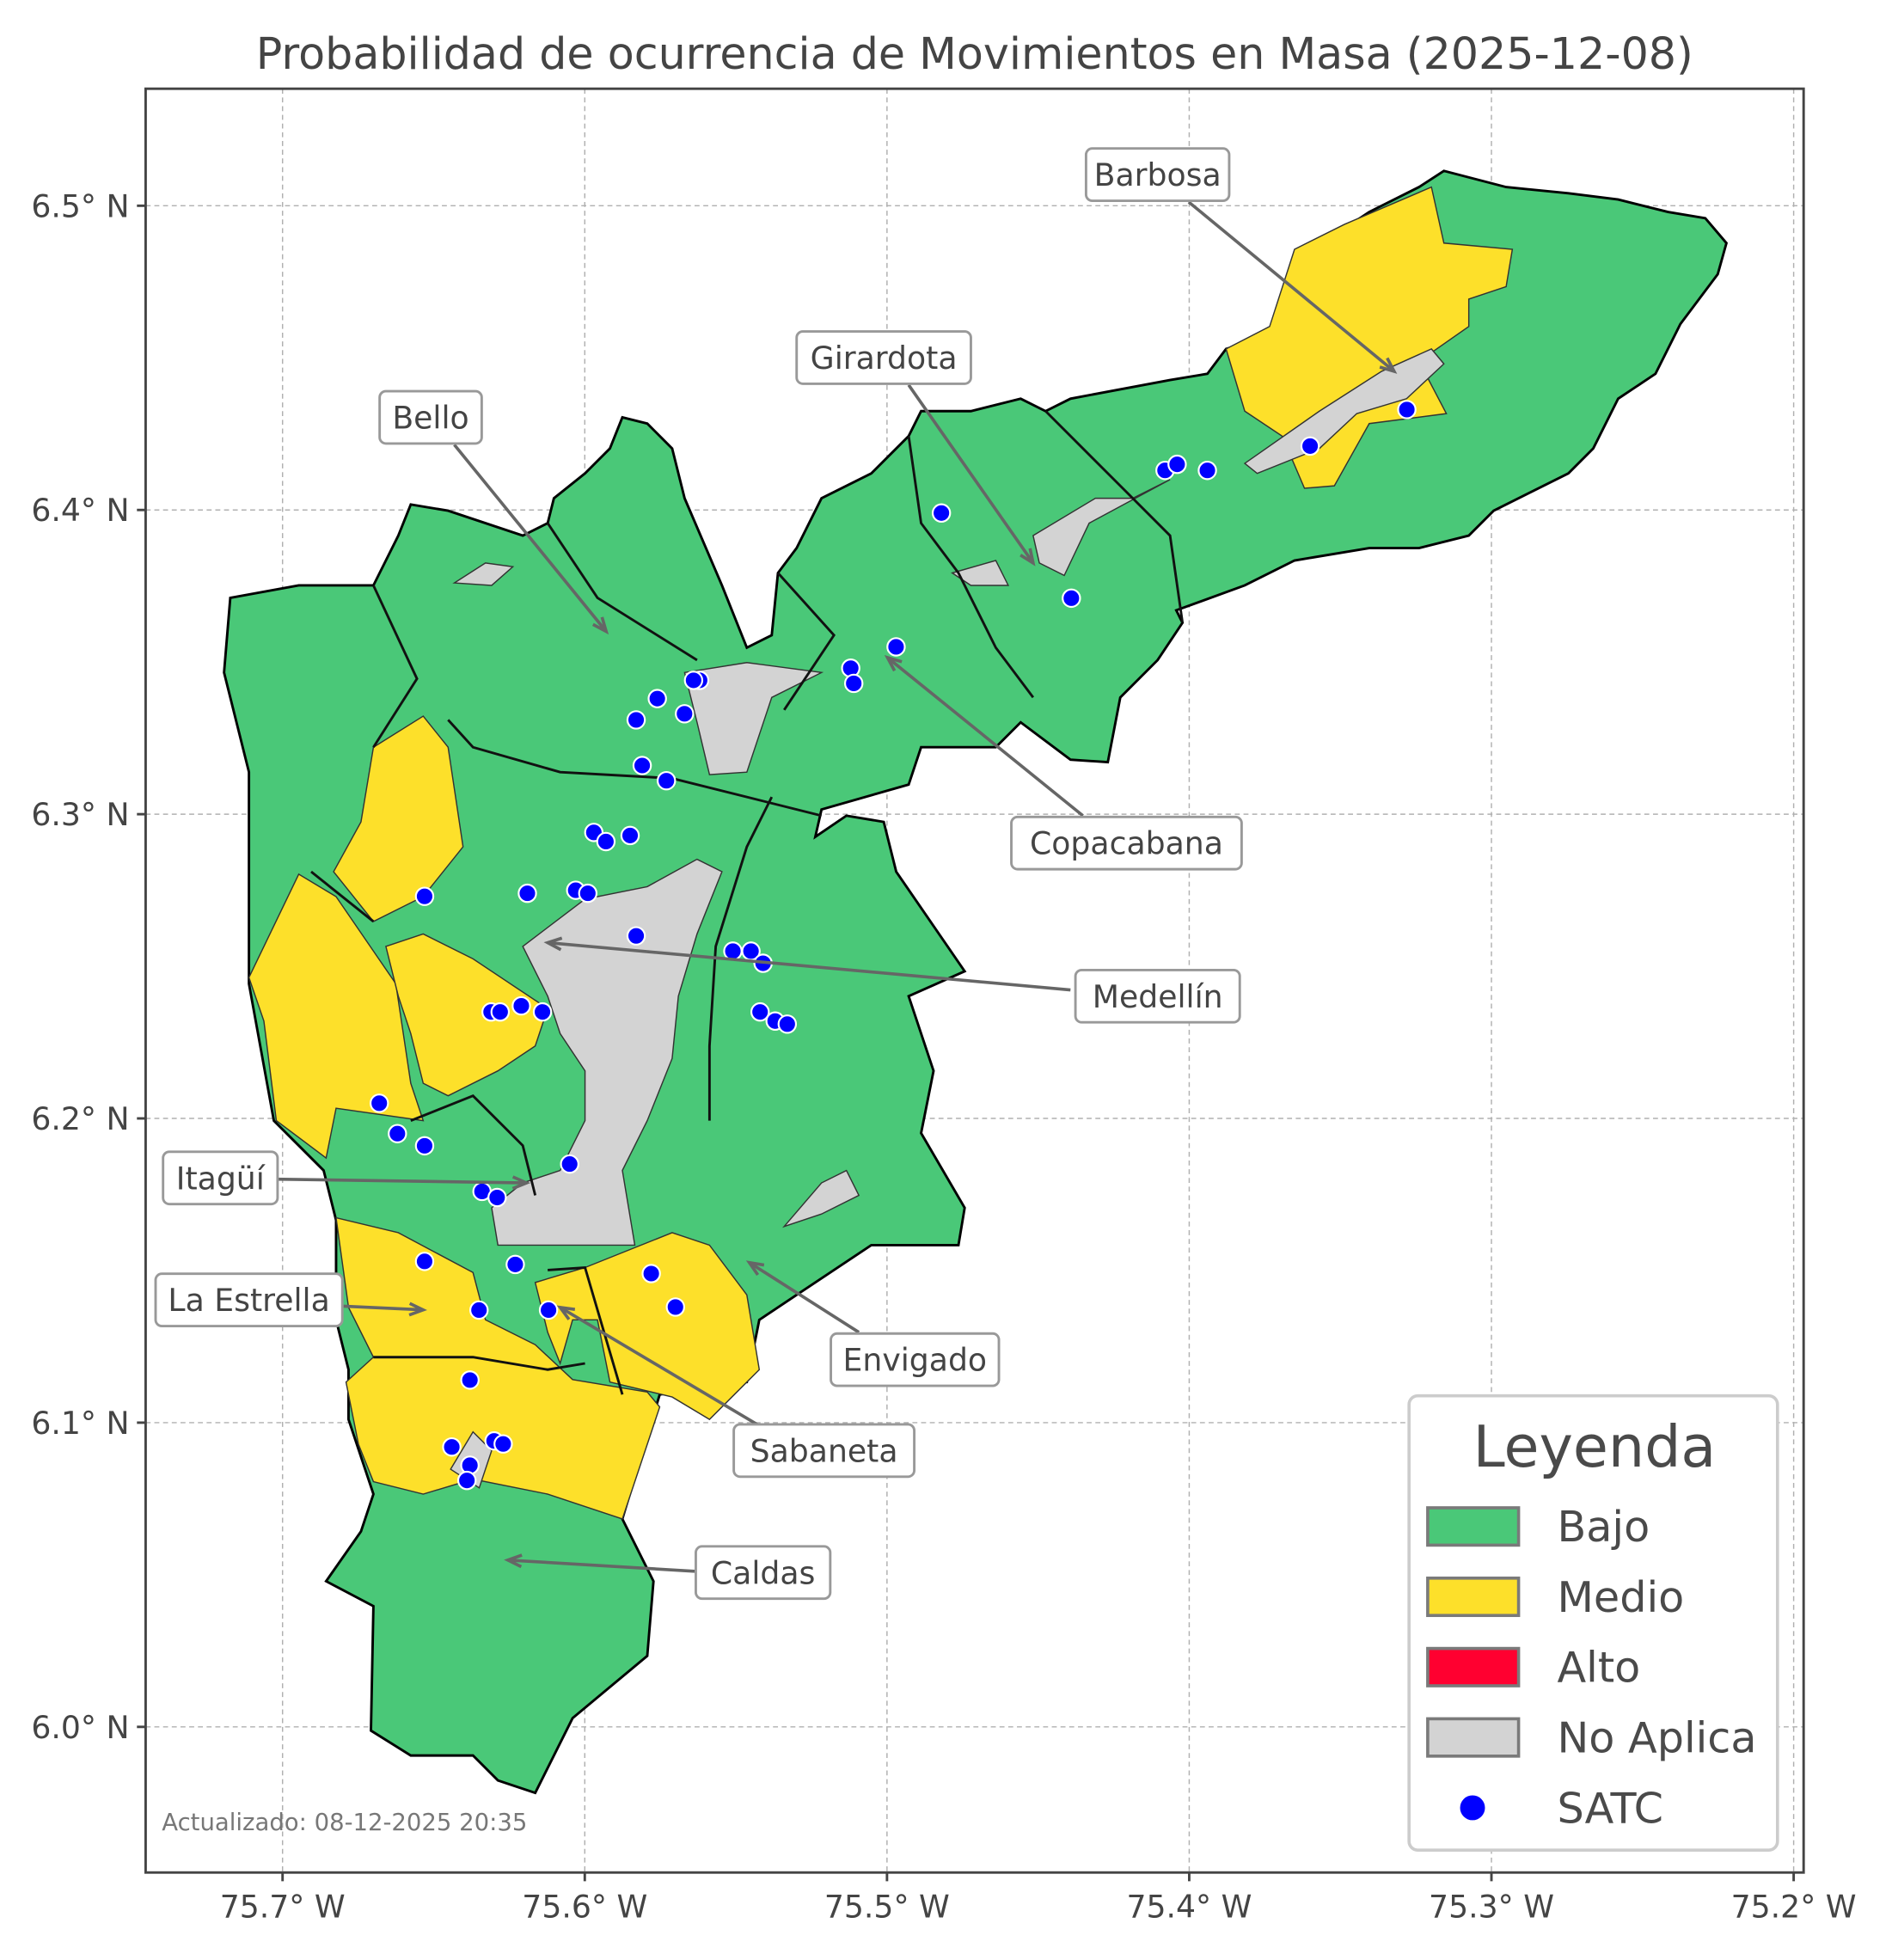 This screenshot has width=1892, height=1960. I want to click on y-tick-label: 6.3° N, so click(80, 814).